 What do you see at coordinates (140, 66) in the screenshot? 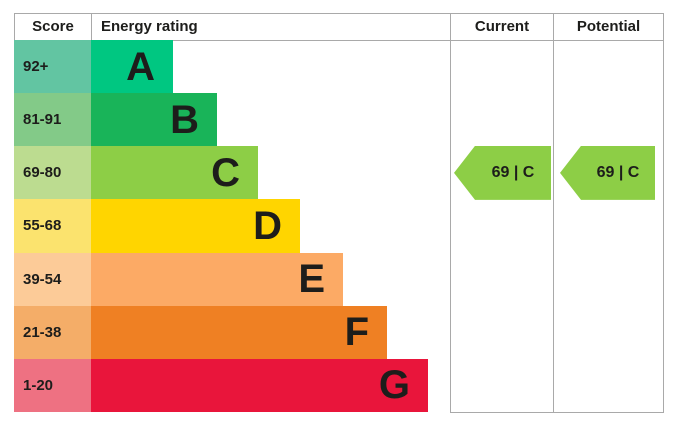
I see `rating-letter: A` at bounding box center [140, 66].